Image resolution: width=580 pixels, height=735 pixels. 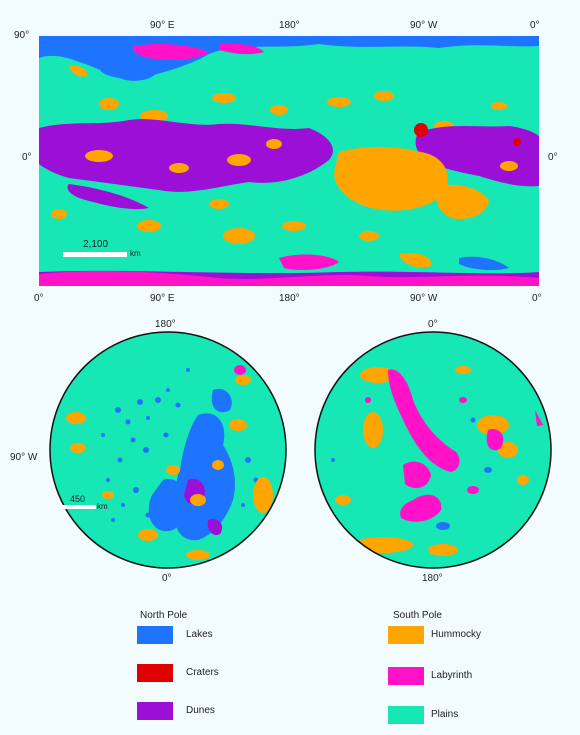 What do you see at coordinates (155, 673) in the screenshot?
I see `legend-swatch-craters` at bounding box center [155, 673].